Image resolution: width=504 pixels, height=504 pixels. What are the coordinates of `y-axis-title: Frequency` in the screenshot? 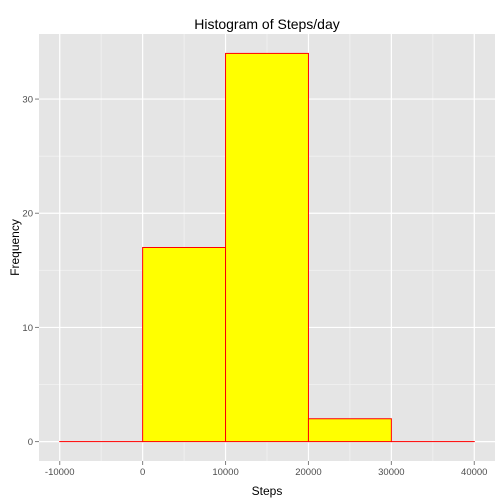 It's located at (15, 247).